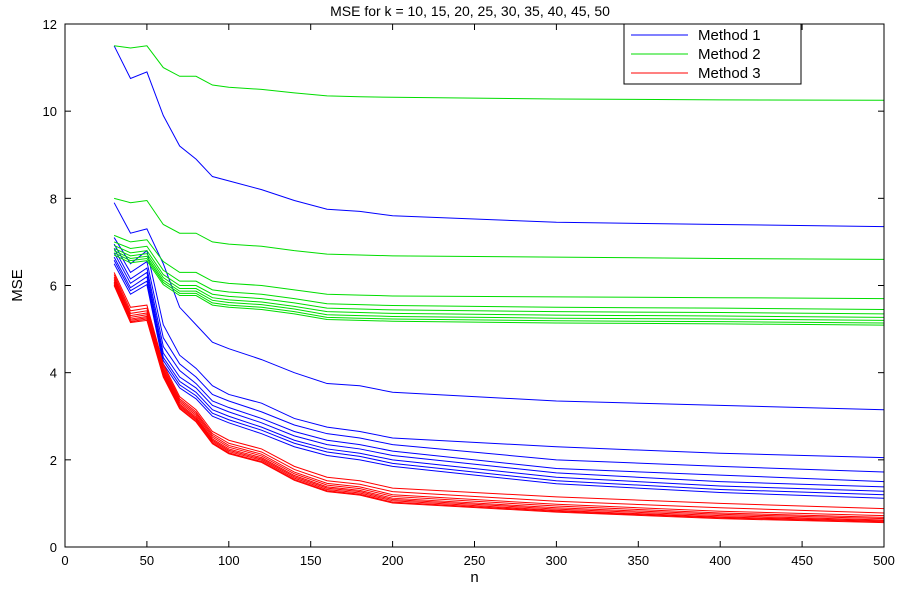  Describe the element at coordinates (729, 73) in the screenshot. I see `legend-label: Method 3` at that location.